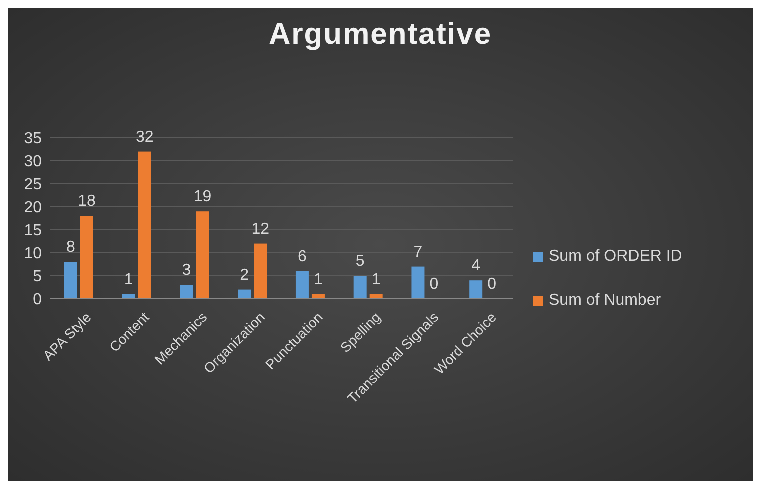 The height and width of the screenshot is (489, 761). What do you see at coordinates (605, 301) in the screenshot?
I see `legend-label: Sum of Number` at bounding box center [605, 301].